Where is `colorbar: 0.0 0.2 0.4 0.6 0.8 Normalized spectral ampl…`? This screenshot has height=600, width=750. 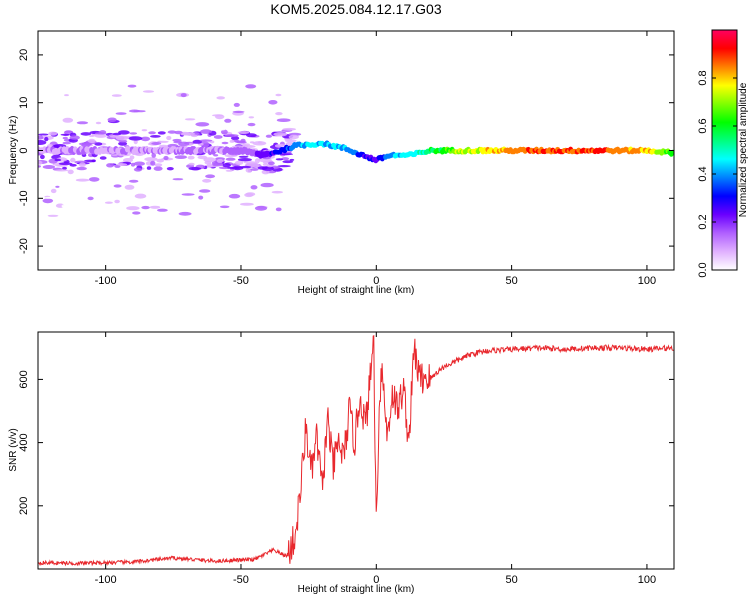 colorbar: 0.0 0.2 0.4 0.6 0.8 Normalized spectral ampl… is located at coordinates (723, 153).